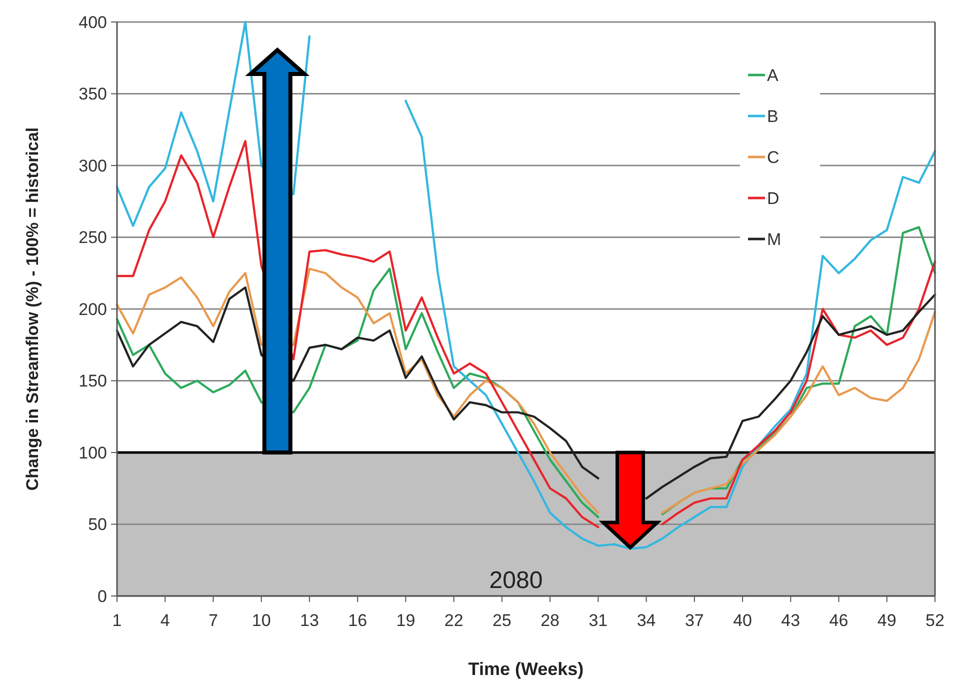 The height and width of the screenshot is (687, 953). Describe the element at coordinates (92, 166) in the screenshot. I see `y-tick-label: 300` at that location.